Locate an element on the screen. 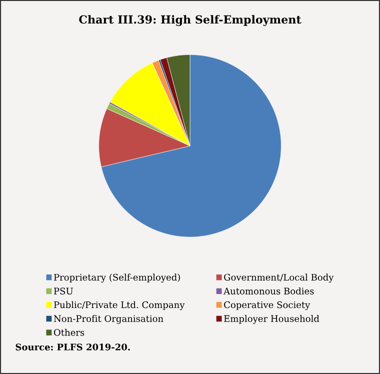 The image size is (380, 374). legend-label: Coperative Society is located at coordinates (267, 305).